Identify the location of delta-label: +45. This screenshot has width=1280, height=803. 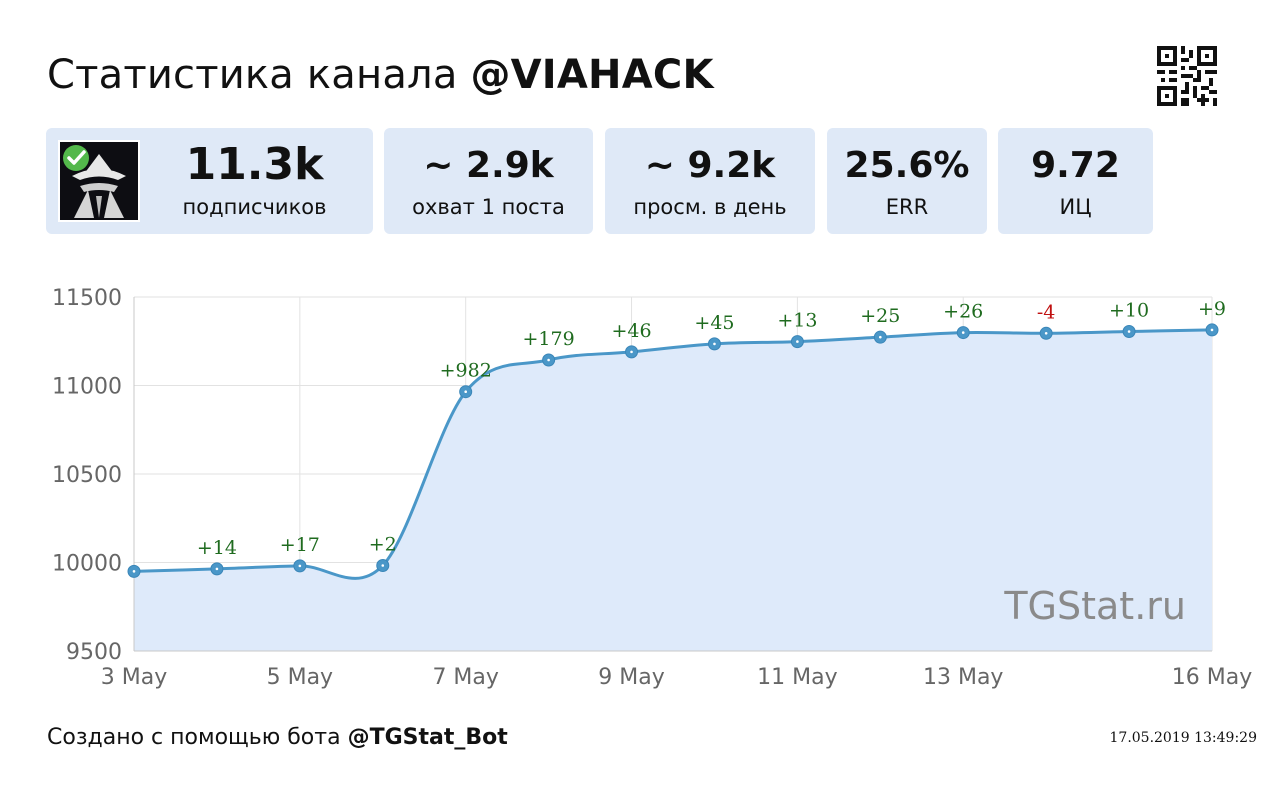
(714, 323).